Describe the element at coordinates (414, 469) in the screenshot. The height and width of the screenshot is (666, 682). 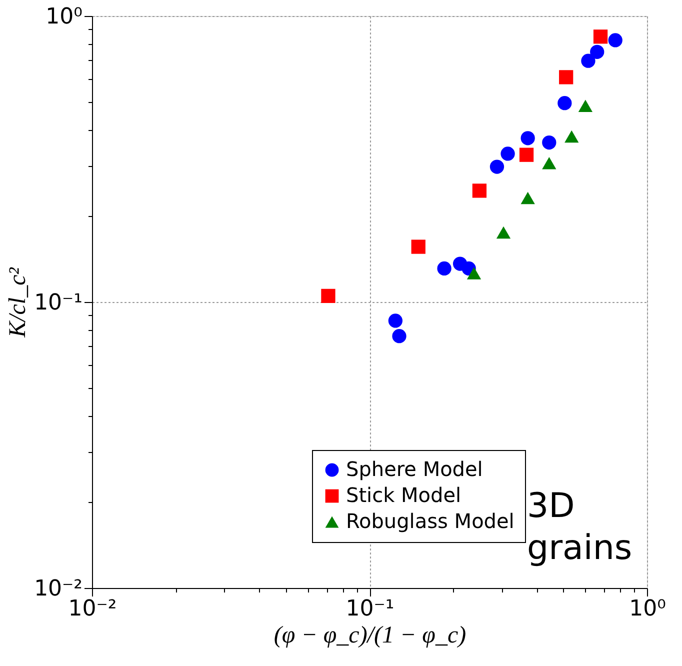
I see `legend-label: Sphere Model` at that location.